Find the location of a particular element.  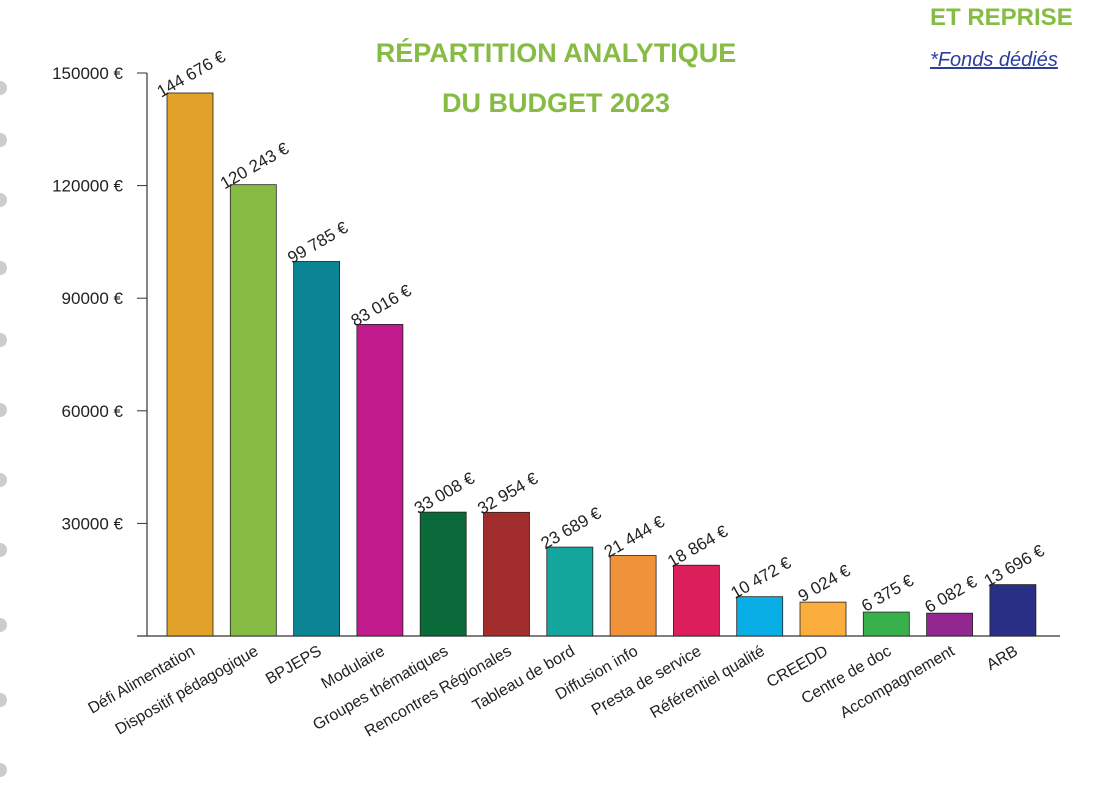

value-label: 21 444 € is located at coordinates (634, 537).